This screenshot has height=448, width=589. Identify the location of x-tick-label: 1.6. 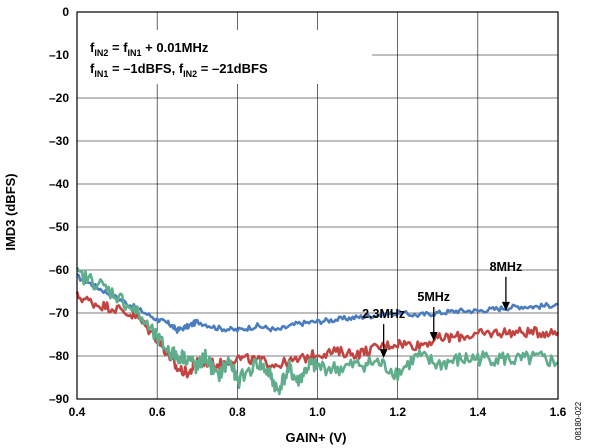
(558, 412).